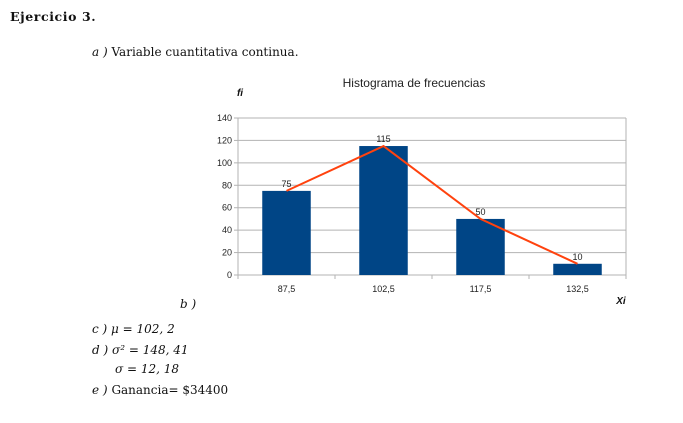  Describe the element at coordinates (287, 289) in the screenshot. I see `x-tick-label: 87,5` at that location.